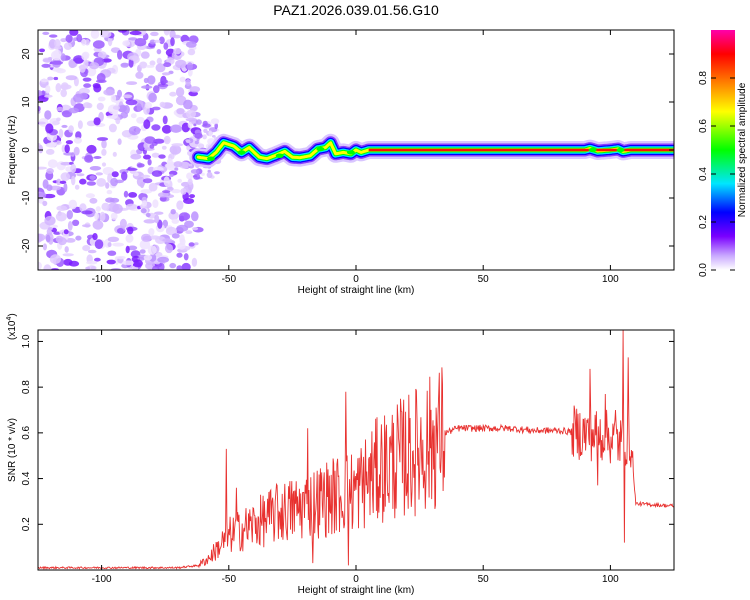 The image size is (750, 600). Describe the element at coordinates (703, 78) in the screenshot. I see `colorbar-tick-label: 0.8` at that location.